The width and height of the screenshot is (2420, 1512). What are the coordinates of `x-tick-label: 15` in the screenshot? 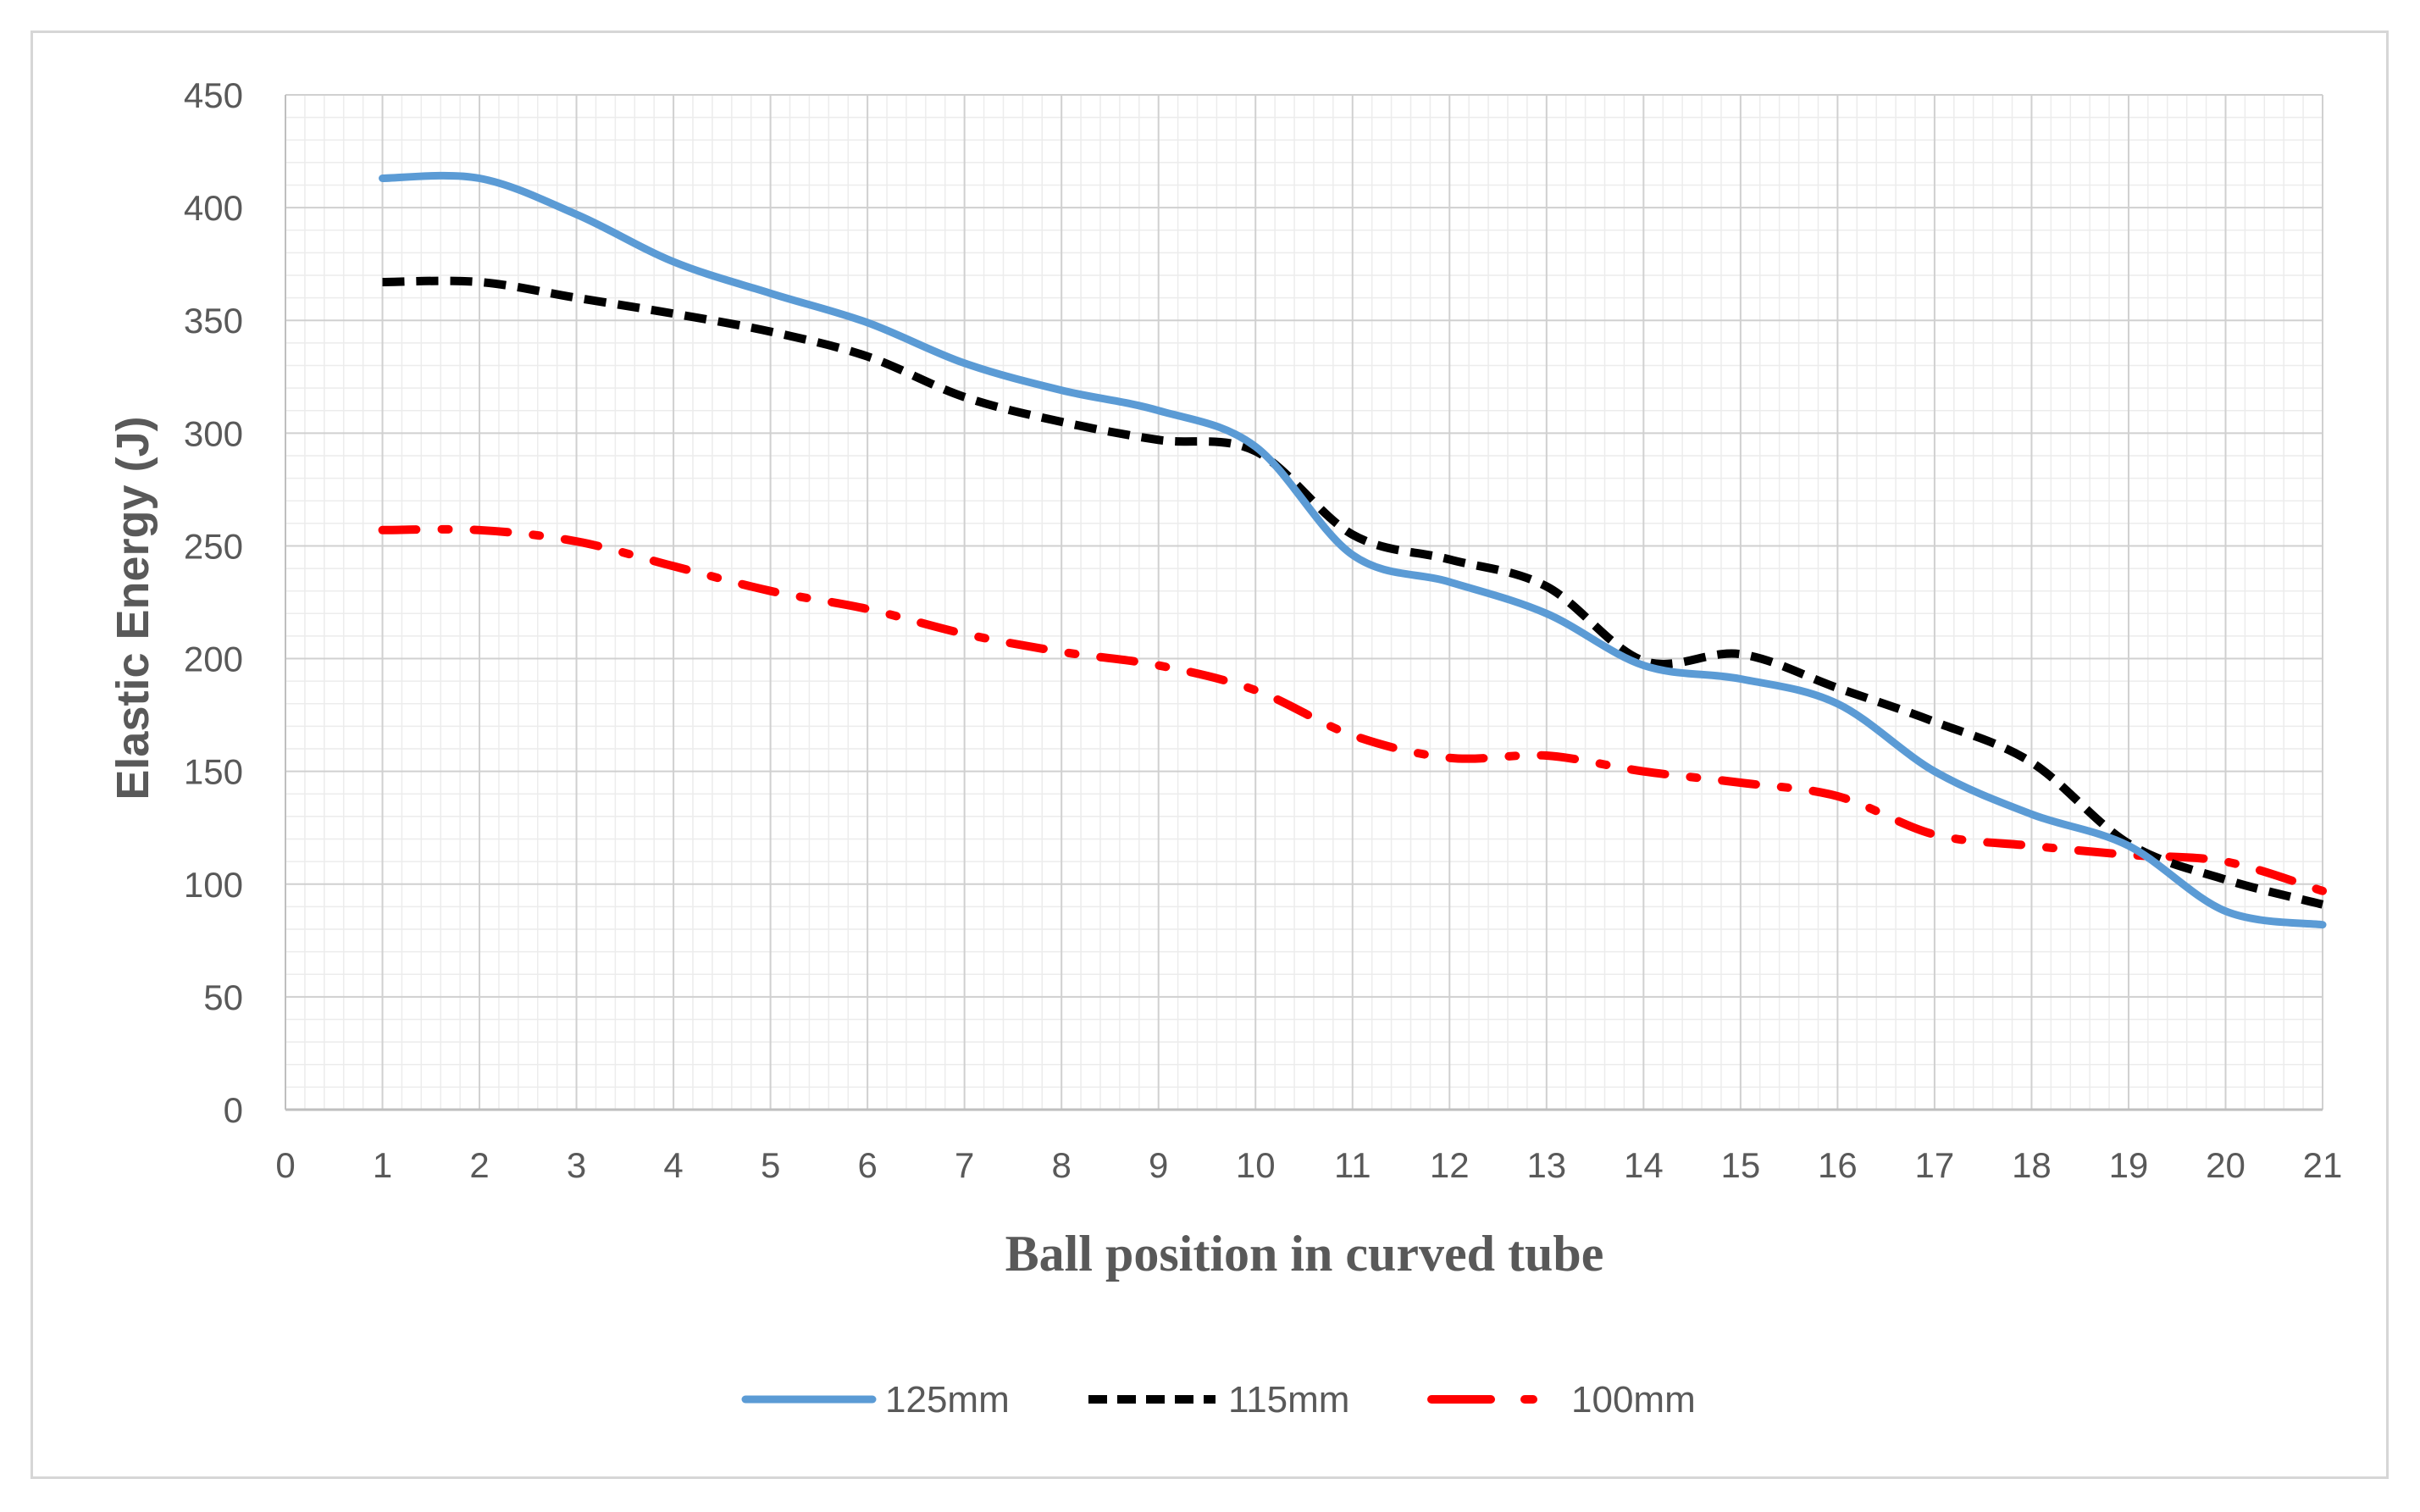 It's located at (1740, 1165).